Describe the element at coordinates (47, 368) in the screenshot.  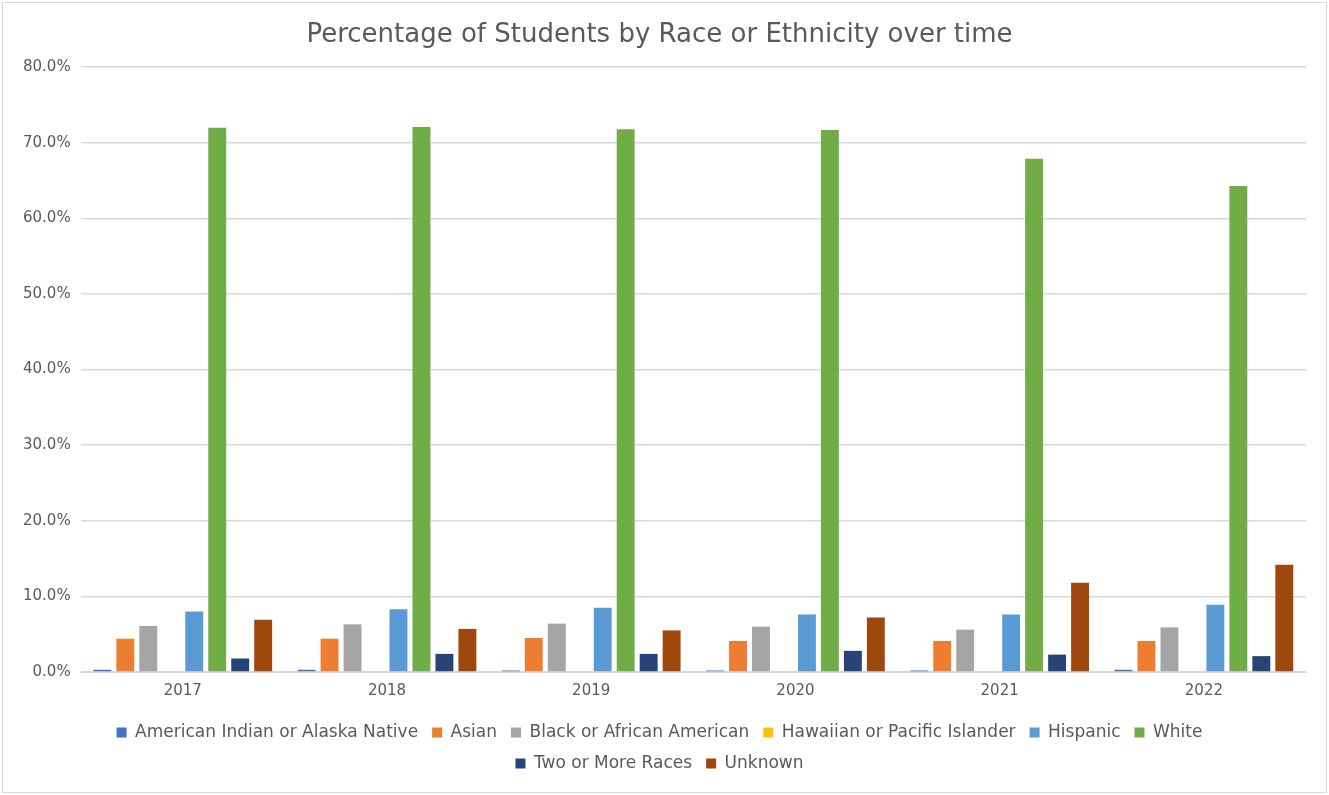
I see `y-tick-label: 40.0%` at that location.